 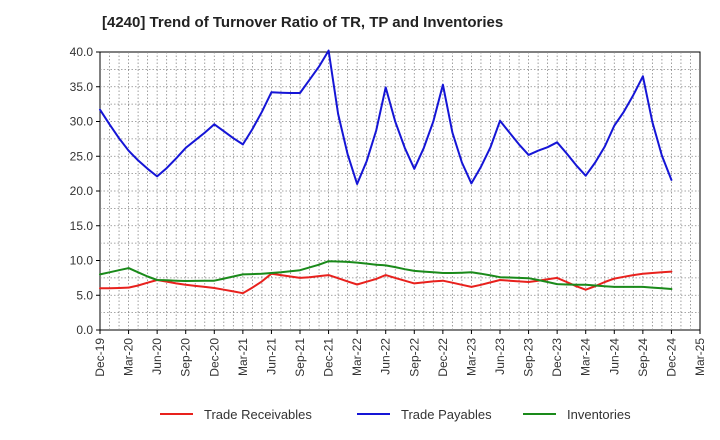 What do you see at coordinates (529, 357) in the screenshot?
I see `x-tick-label: Sep-23` at bounding box center [529, 357].